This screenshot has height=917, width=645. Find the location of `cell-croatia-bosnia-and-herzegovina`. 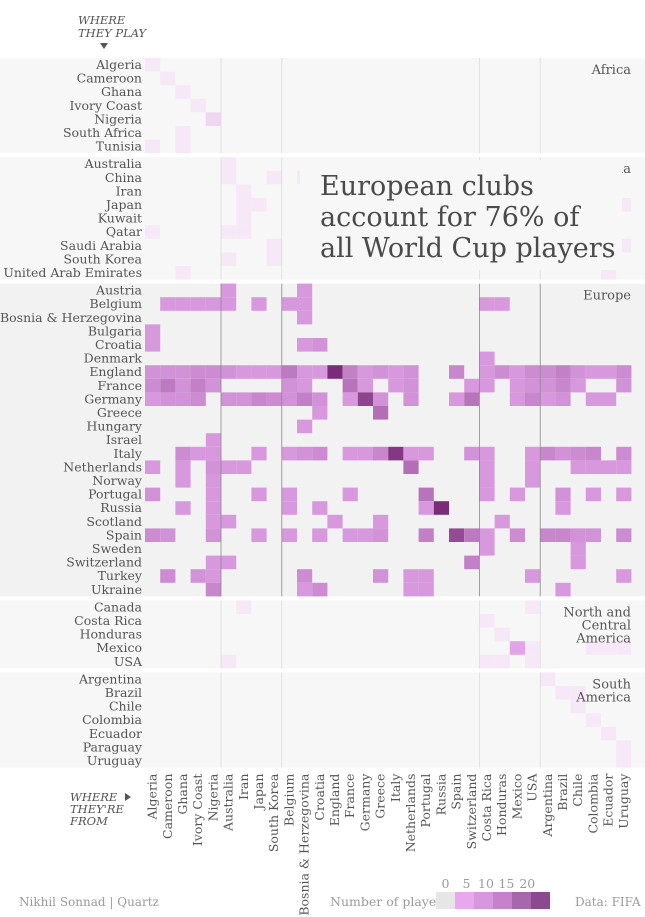

cell-croatia-bosnia-and-herzegovina is located at coordinates (305, 345).